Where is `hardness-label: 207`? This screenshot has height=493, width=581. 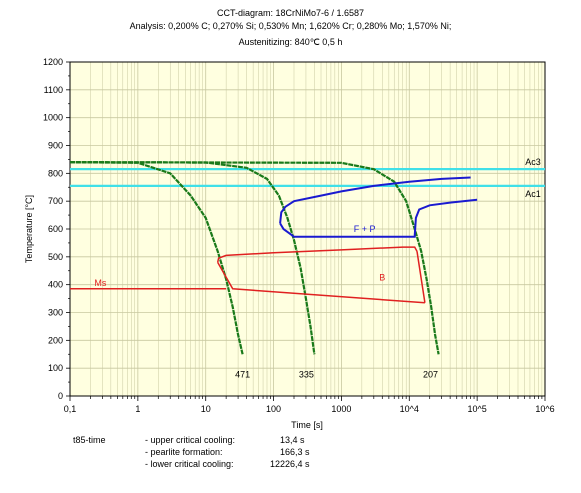 hardness-label: 207 is located at coordinates (430, 374).